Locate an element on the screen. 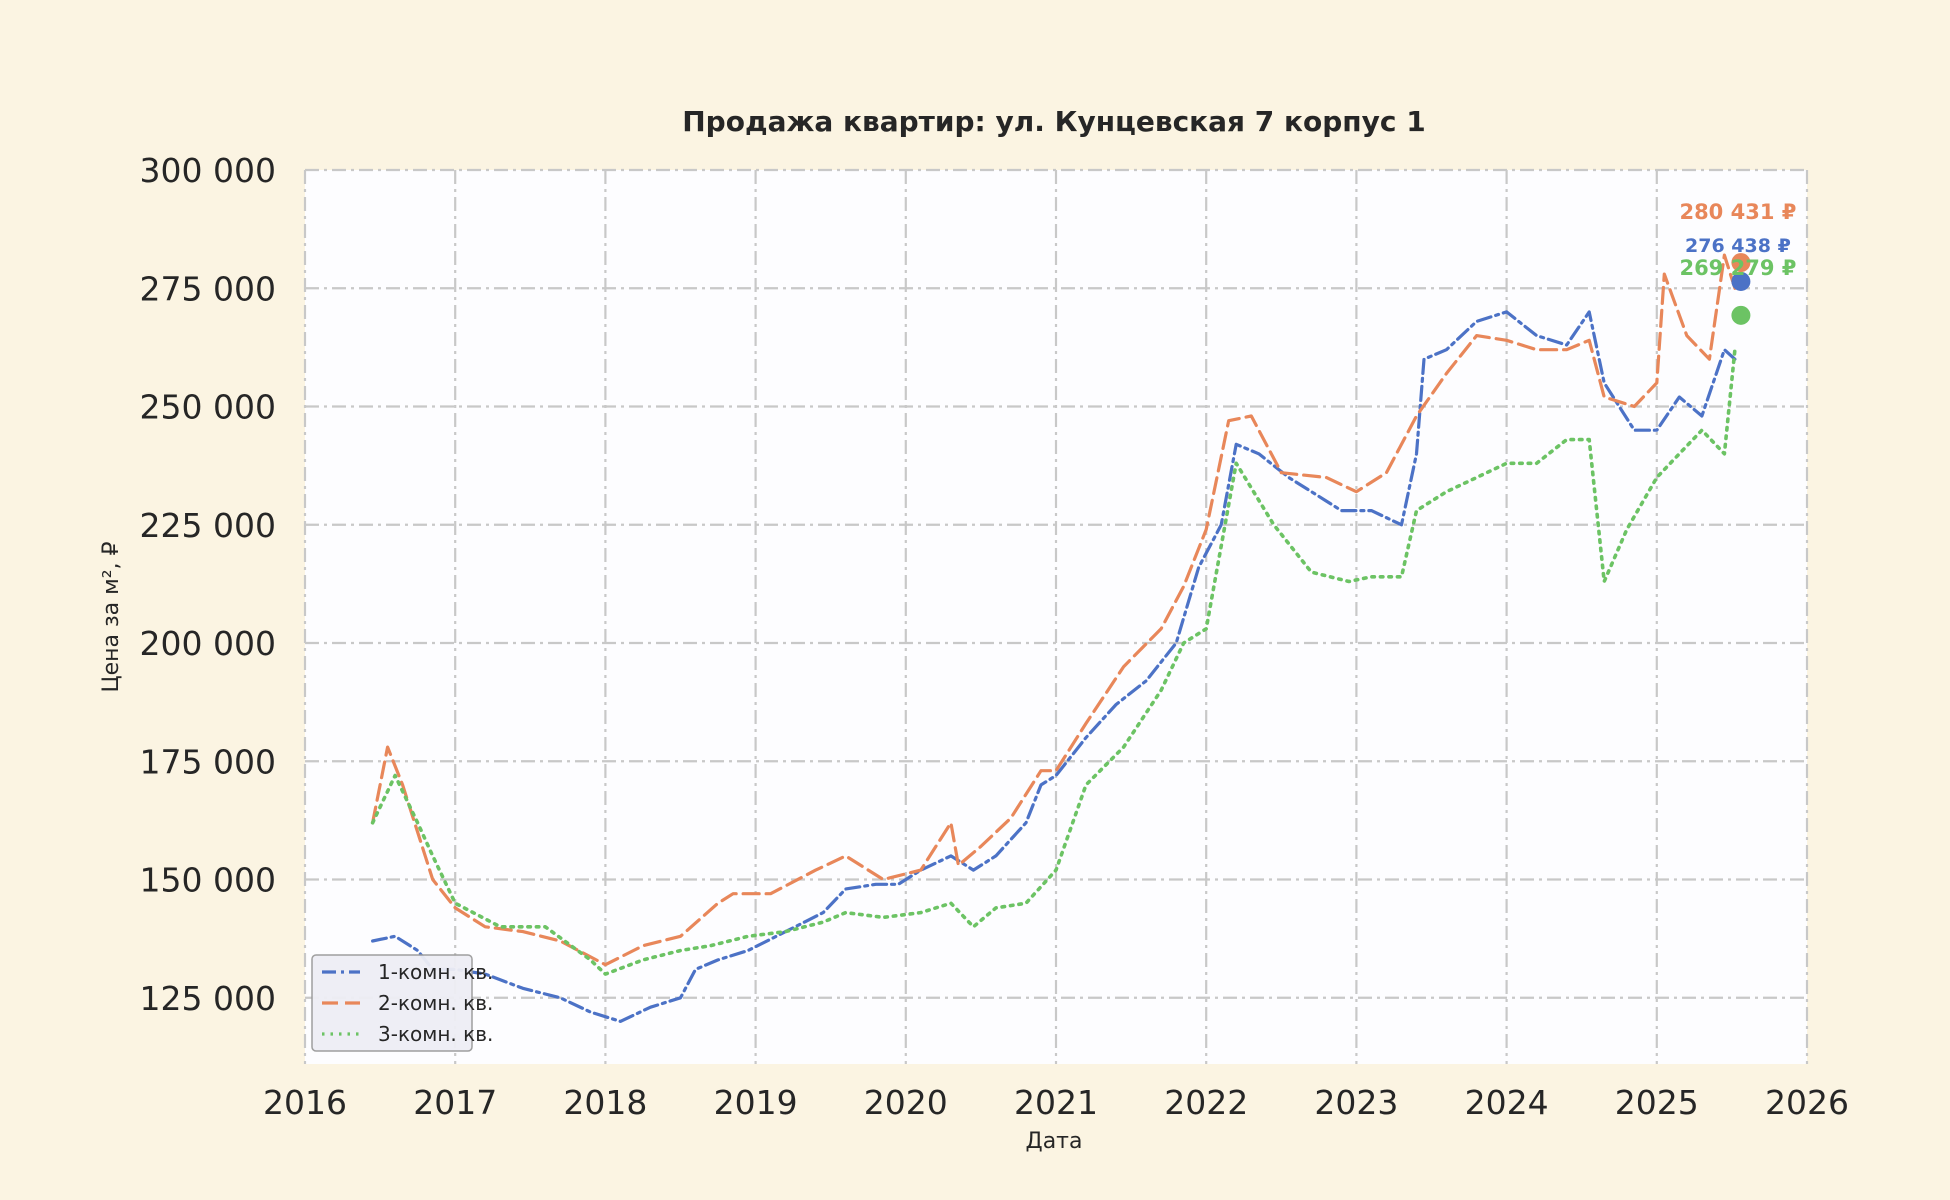 This screenshot has width=1950, height=1200. x-tick-label: 2023 is located at coordinates (1356, 1102).